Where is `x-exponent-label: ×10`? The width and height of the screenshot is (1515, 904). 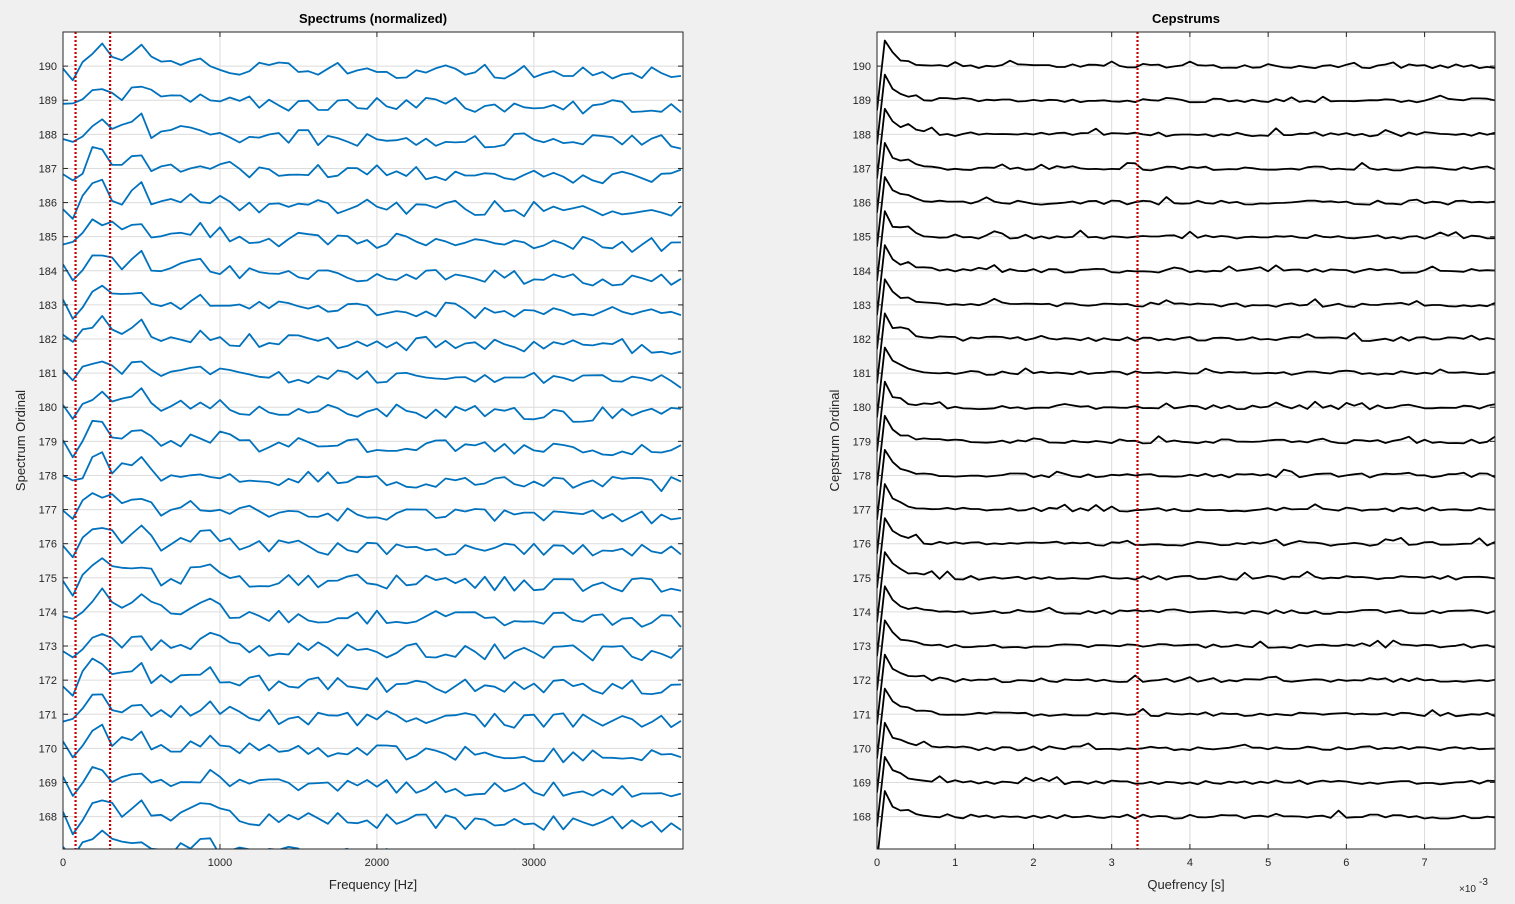
x-exponent-label: ×10 is located at coordinates (1467, 889).